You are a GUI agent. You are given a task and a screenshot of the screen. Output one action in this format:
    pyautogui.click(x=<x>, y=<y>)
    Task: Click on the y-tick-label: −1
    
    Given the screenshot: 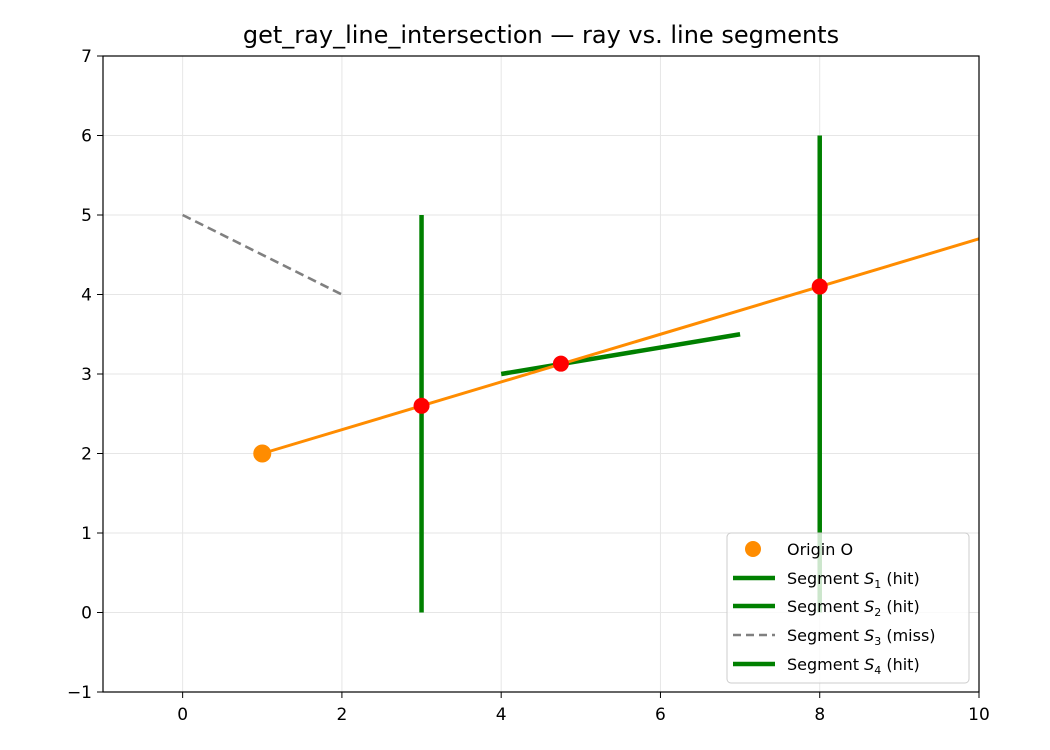 What is the action you would take?
    pyautogui.click(x=79, y=693)
    